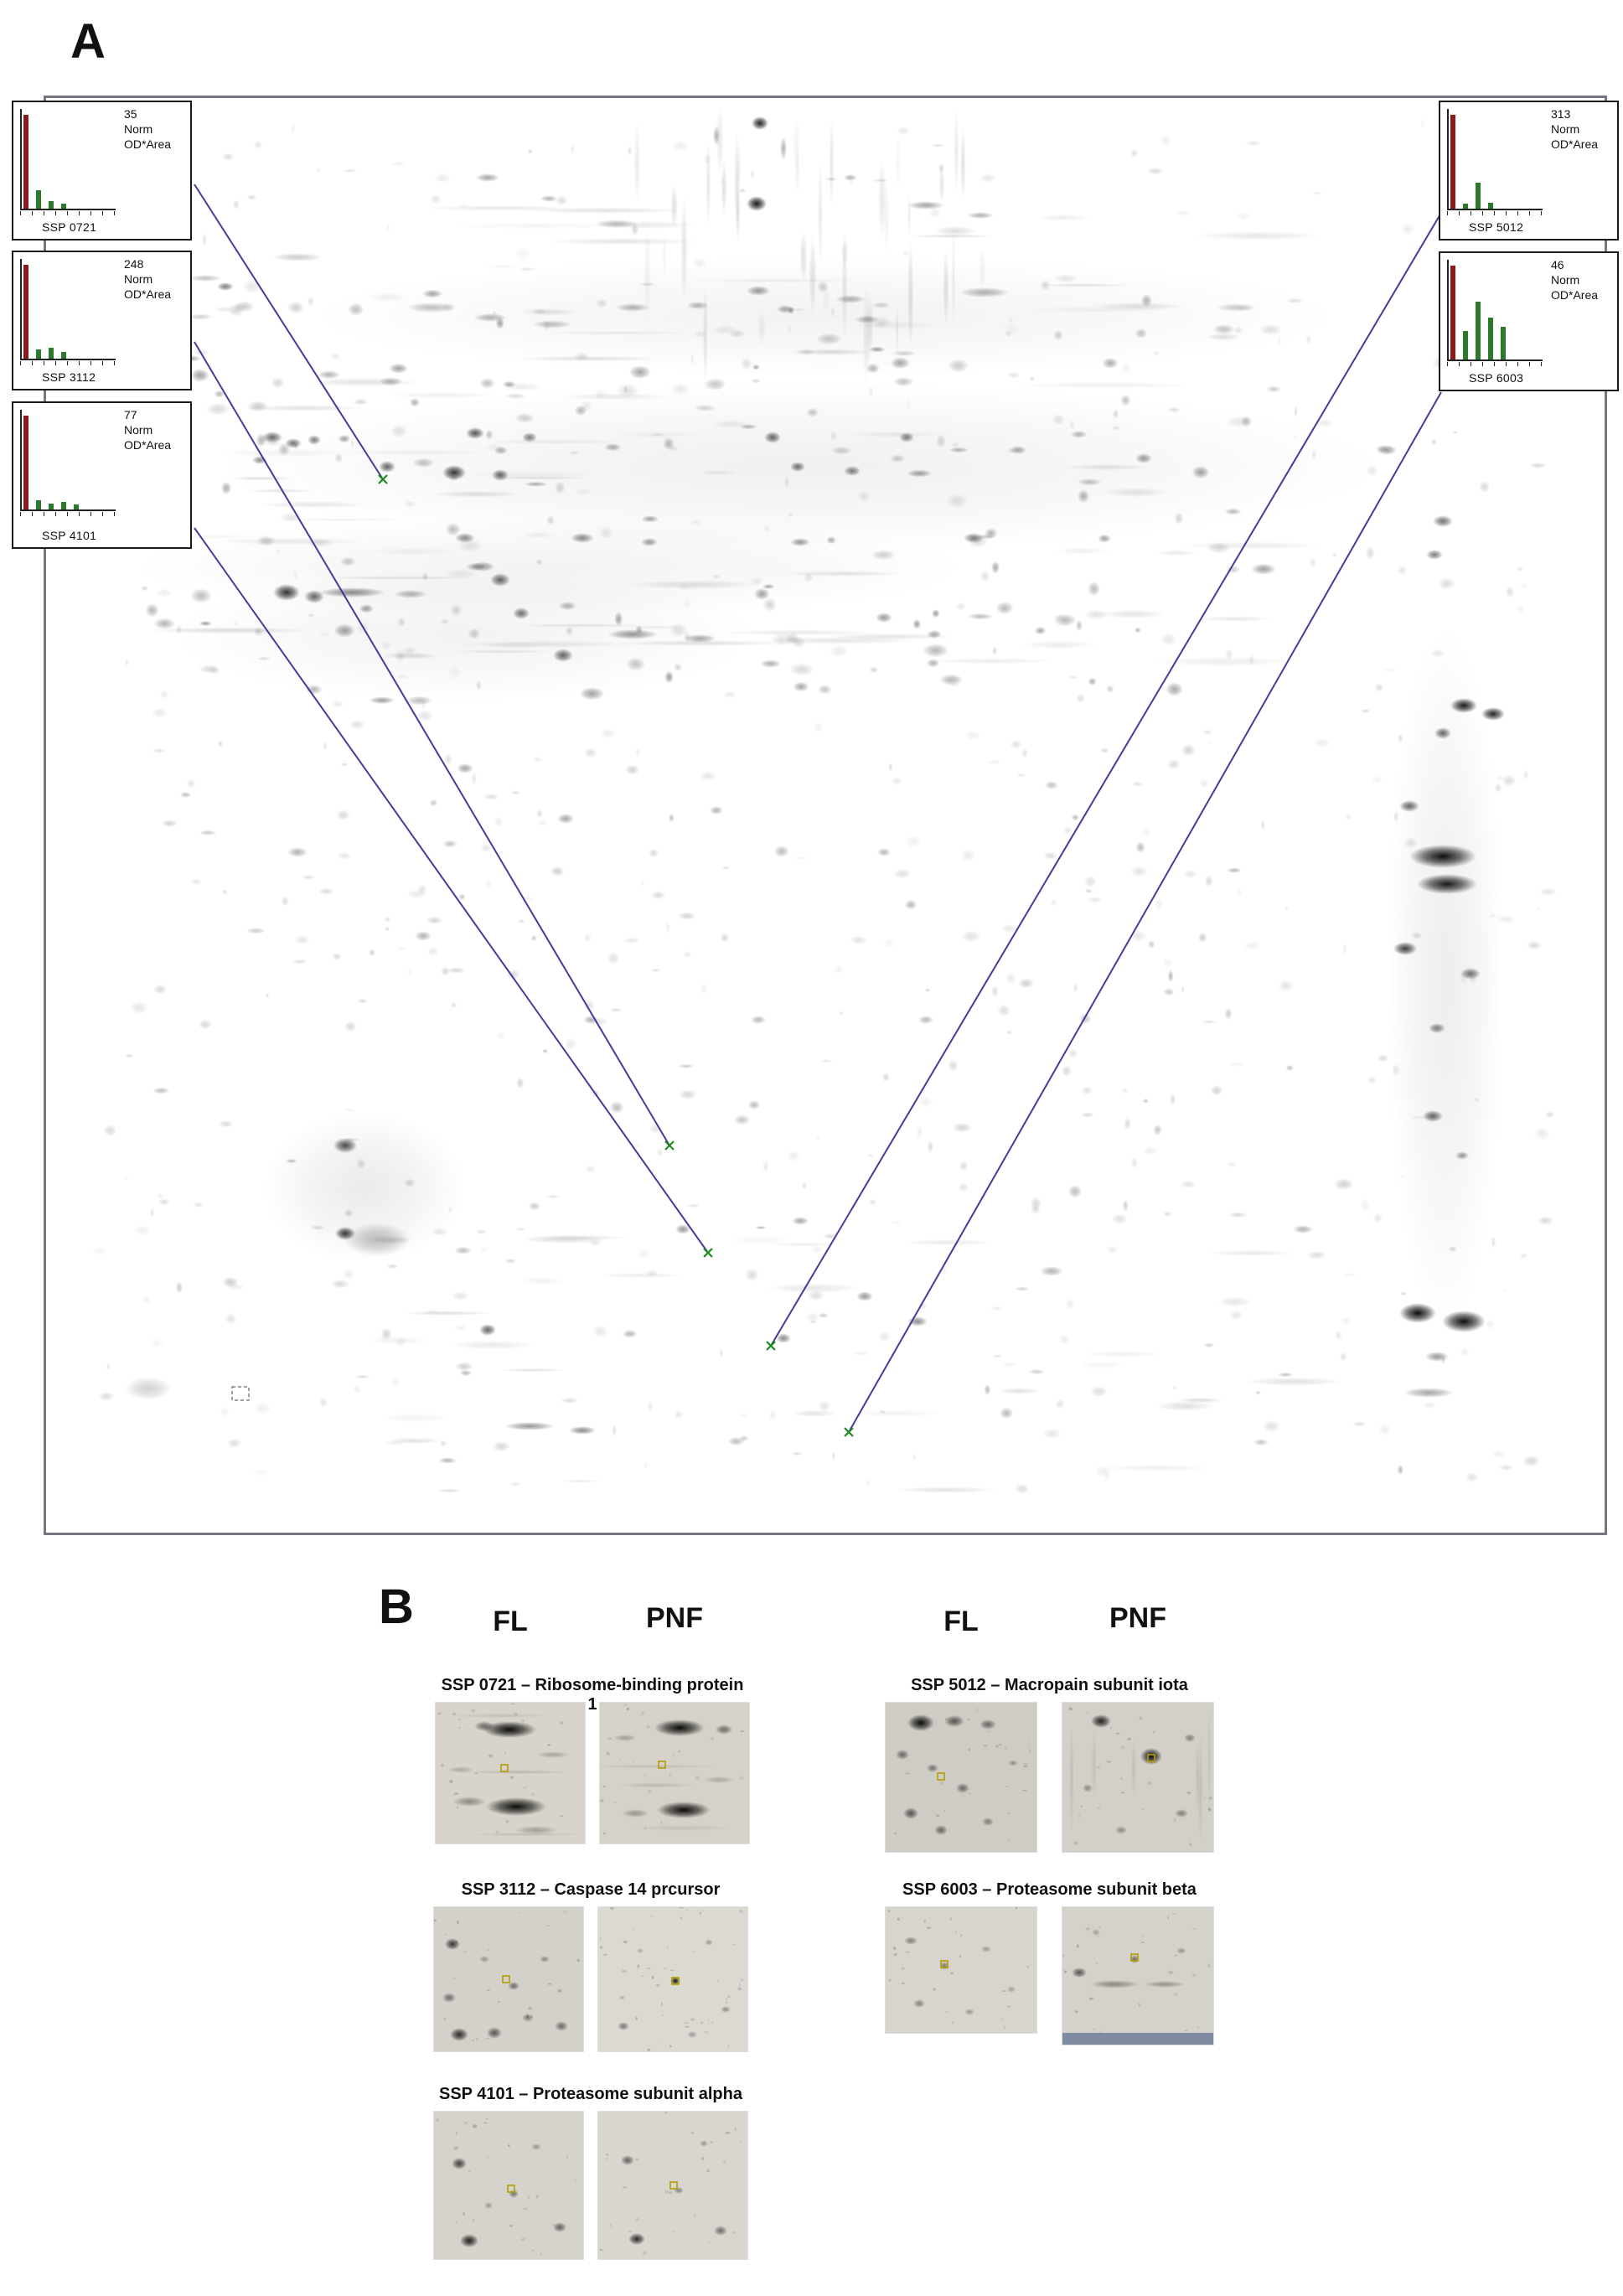 This screenshot has width=1623, height=2296. I want to click on crop-title-ssp0721: SSP 0721 – Ribosome-binding protein 1, so click(592, 1695).